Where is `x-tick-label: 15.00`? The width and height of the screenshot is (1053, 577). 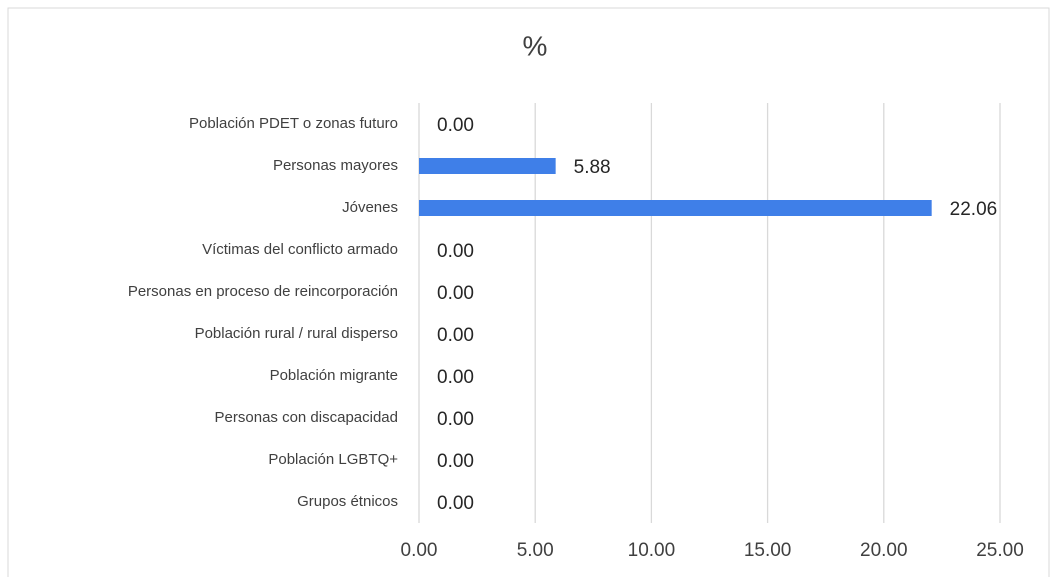
x-tick-label: 15.00 is located at coordinates (768, 550).